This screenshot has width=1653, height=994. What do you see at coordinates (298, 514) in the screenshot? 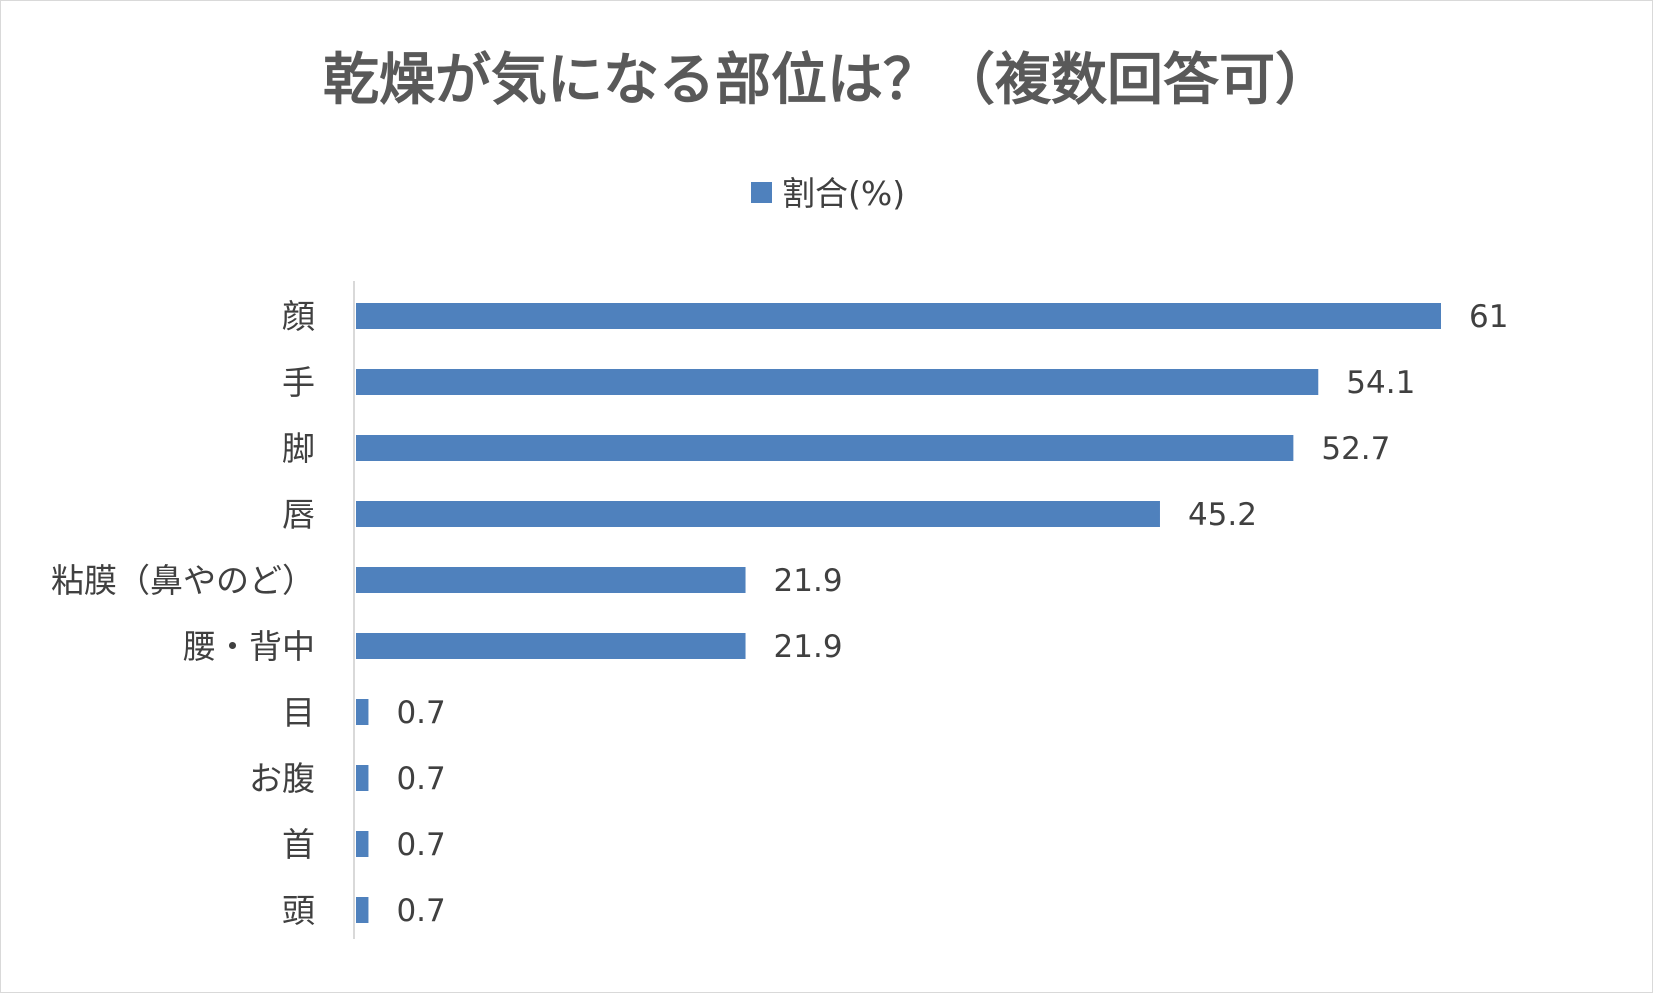
I see `category-tick-label: 唇` at bounding box center [298, 514].